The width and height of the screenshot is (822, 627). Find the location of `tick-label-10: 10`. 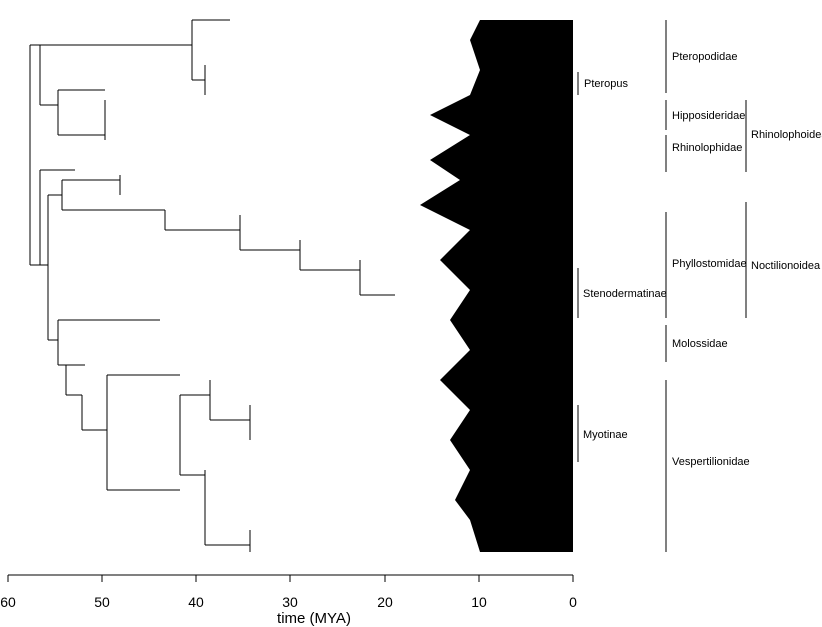

tick-label-10: 10 is located at coordinates (479, 602).